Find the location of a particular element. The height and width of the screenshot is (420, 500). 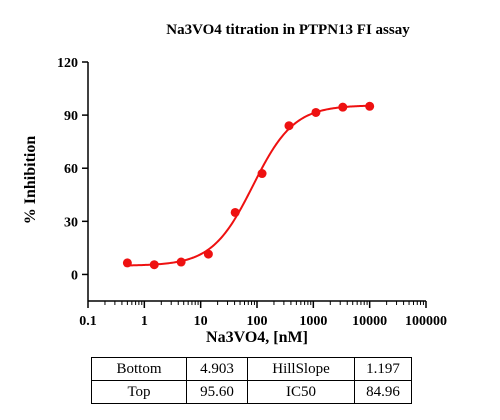

table-cell: 84.96 is located at coordinates (383, 392).